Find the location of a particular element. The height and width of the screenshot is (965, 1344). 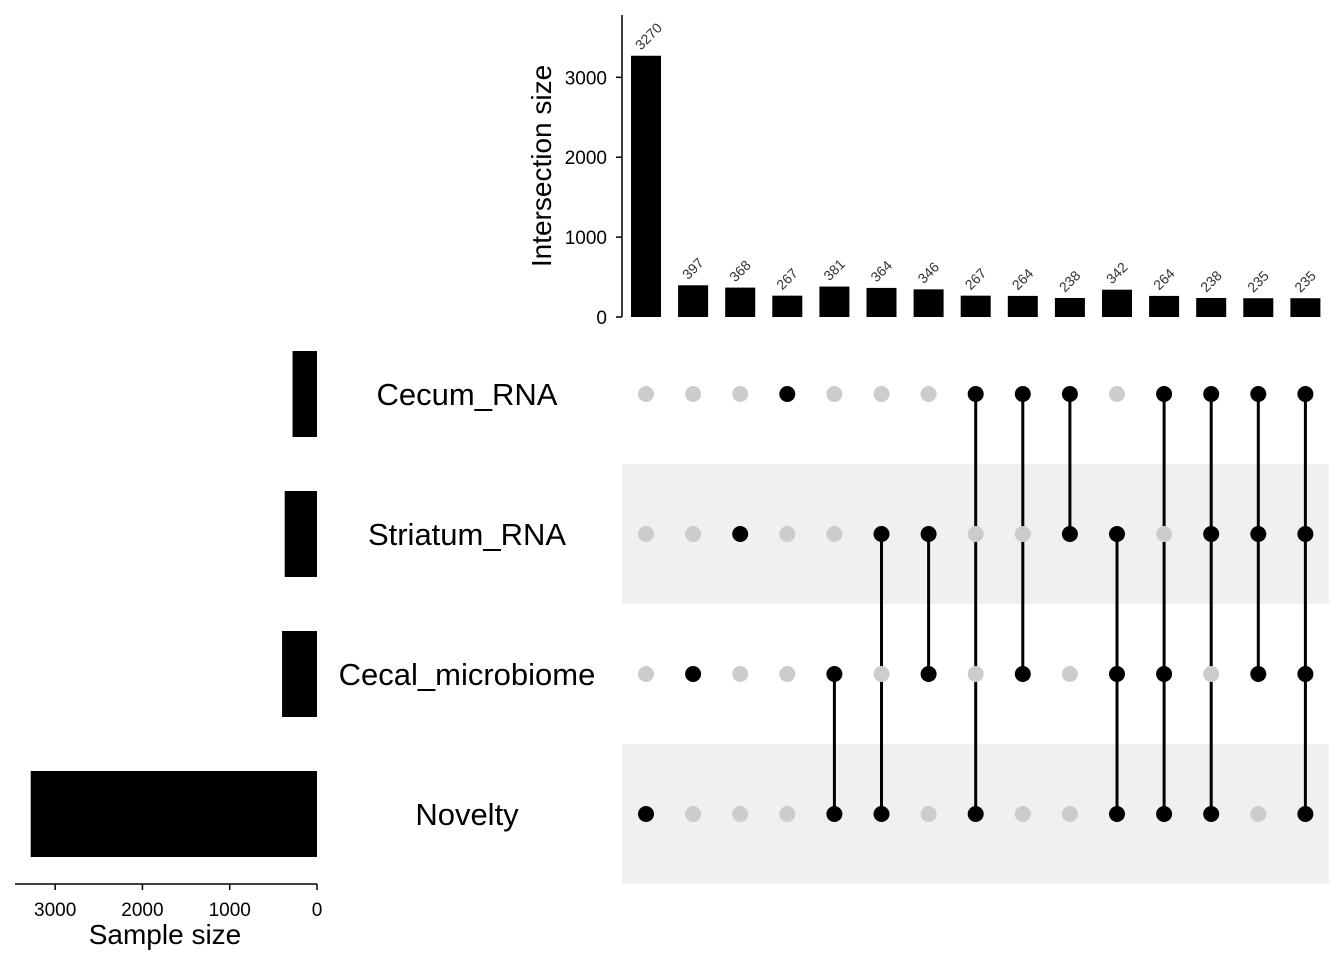

set-size-axis-tick-label: 0 is located at coordinates (317, 910).